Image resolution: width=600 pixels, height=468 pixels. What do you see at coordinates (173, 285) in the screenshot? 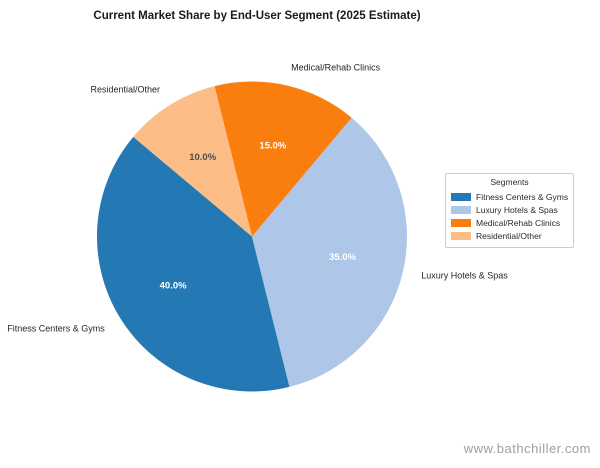
I see `pie-pct-label-fitness-centers-gyms: 40.0%` at bounding box center [173, 285].